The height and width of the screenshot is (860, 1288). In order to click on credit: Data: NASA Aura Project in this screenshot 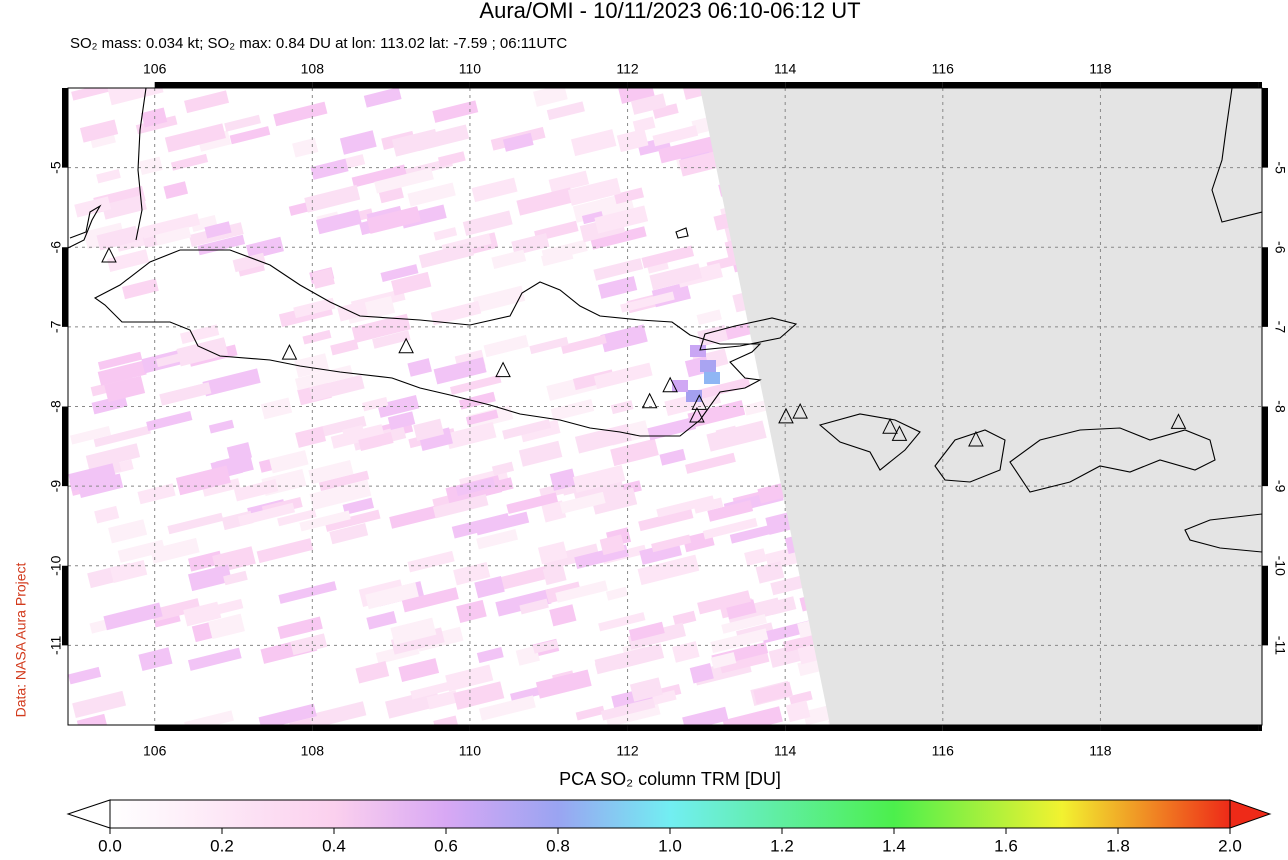, I will do `click(21, 639)`.